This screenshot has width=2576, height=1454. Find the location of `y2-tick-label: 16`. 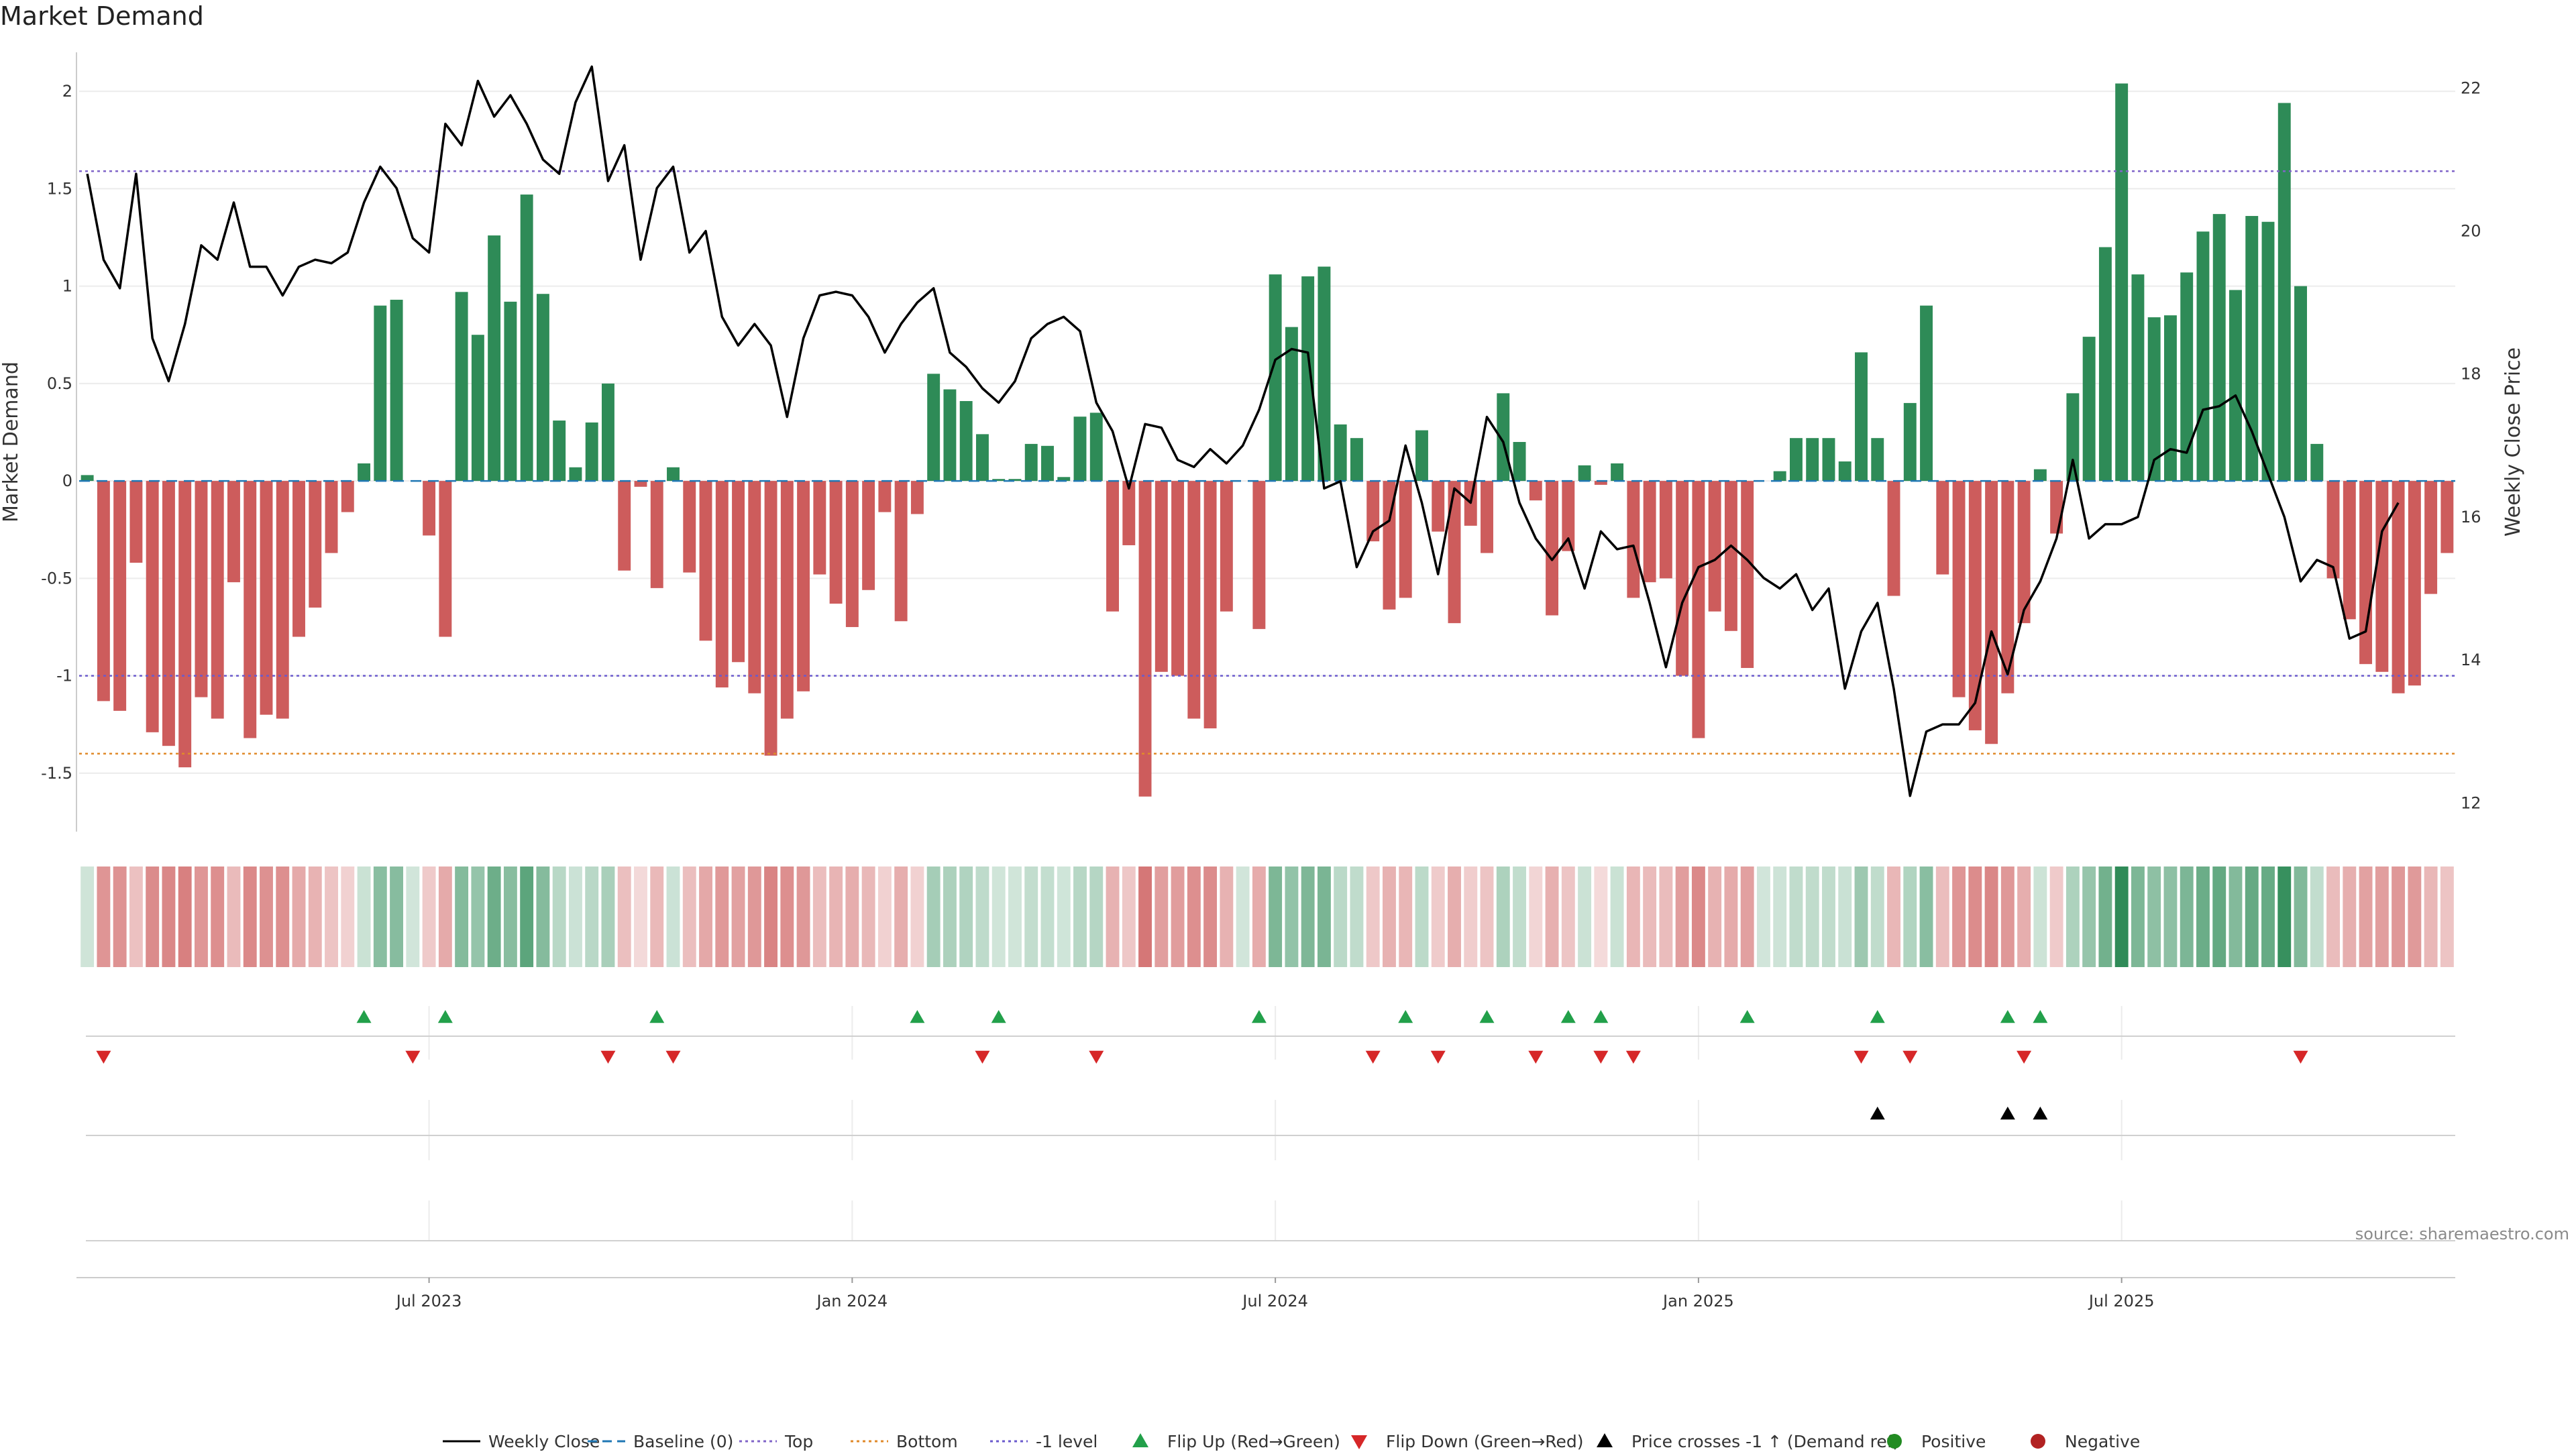

y2-tick-label: 16 is located at coordinates (2471, 517).